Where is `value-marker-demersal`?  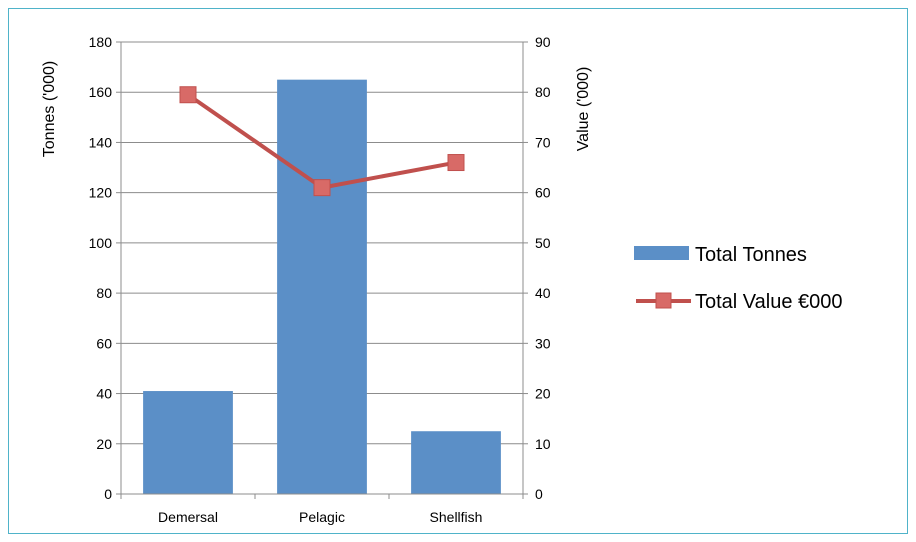
value-marker-demersal is located at coordinates (188, 95).